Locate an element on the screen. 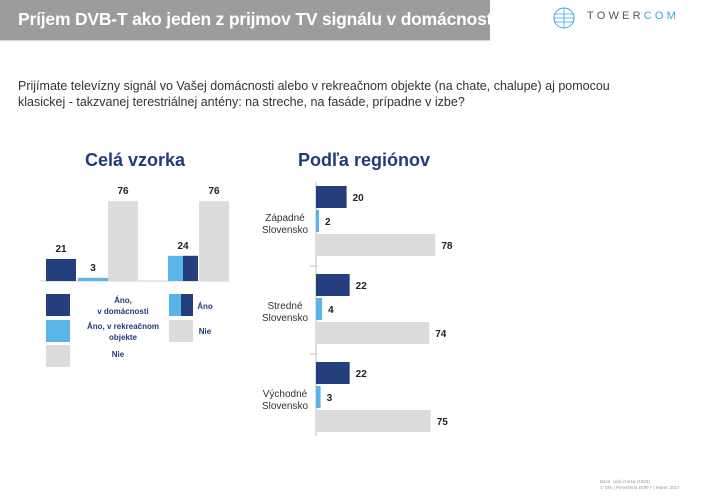  legend-label: Áno, v rekreačnom objekte is located at coordinates (123, 332).